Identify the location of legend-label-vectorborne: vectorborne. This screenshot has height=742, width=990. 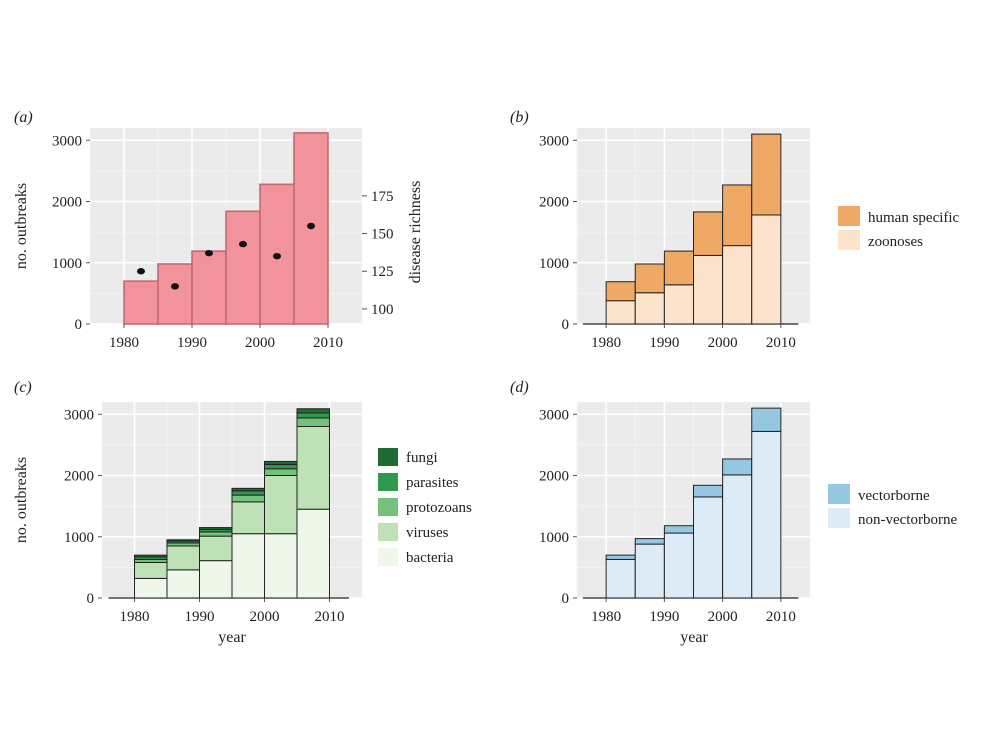
(894, 496).